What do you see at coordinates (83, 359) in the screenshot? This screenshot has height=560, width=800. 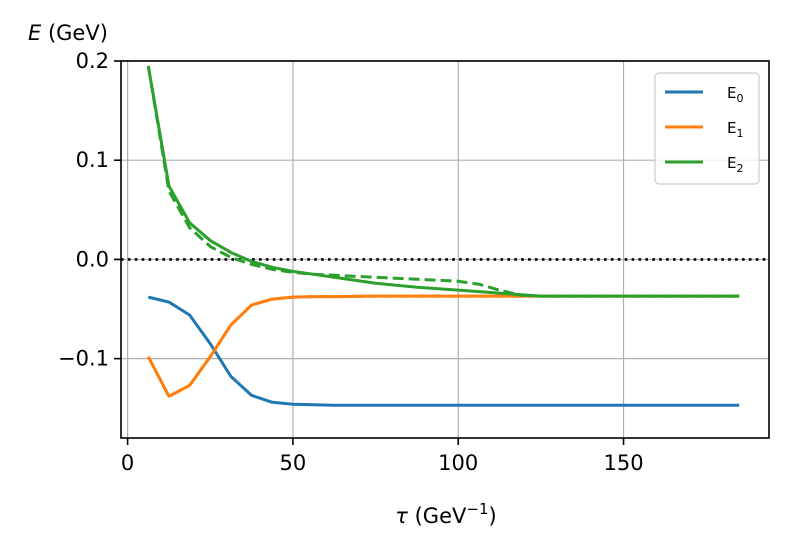 I see `y-tick-label-3: −0.1` at bounding box center [83, 359].